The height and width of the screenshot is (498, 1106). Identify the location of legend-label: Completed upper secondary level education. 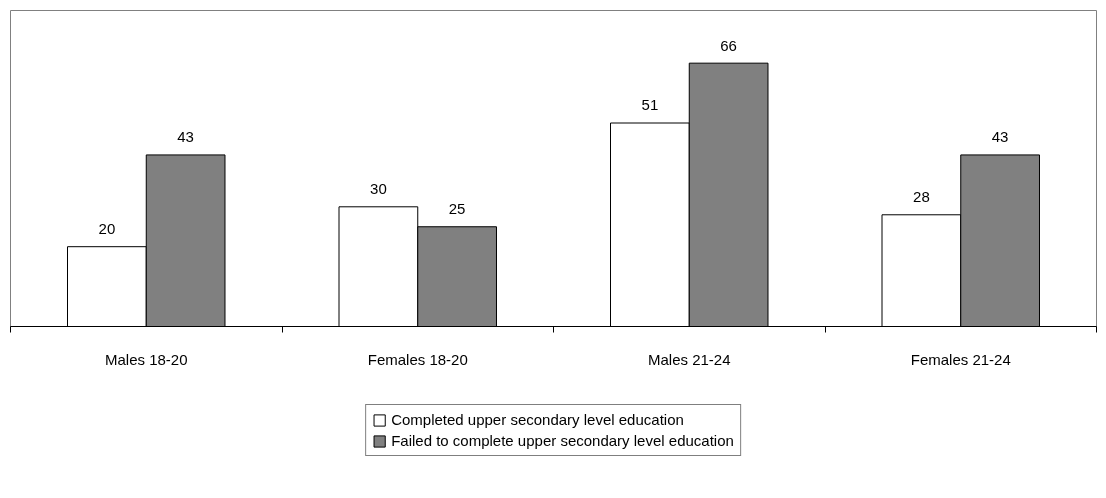
(537, 419).